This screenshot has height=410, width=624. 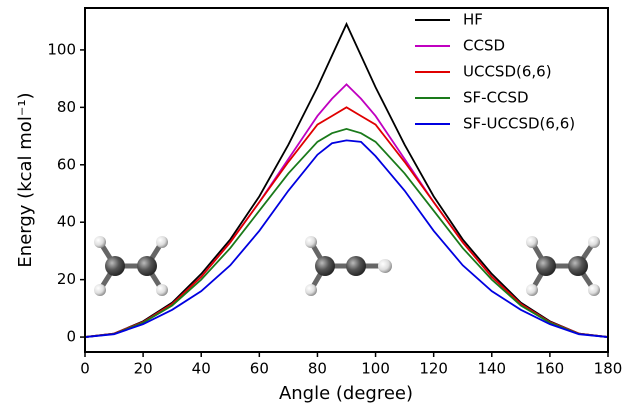 I want to click on y-tick-label: 0, so click(x=71, y=337).